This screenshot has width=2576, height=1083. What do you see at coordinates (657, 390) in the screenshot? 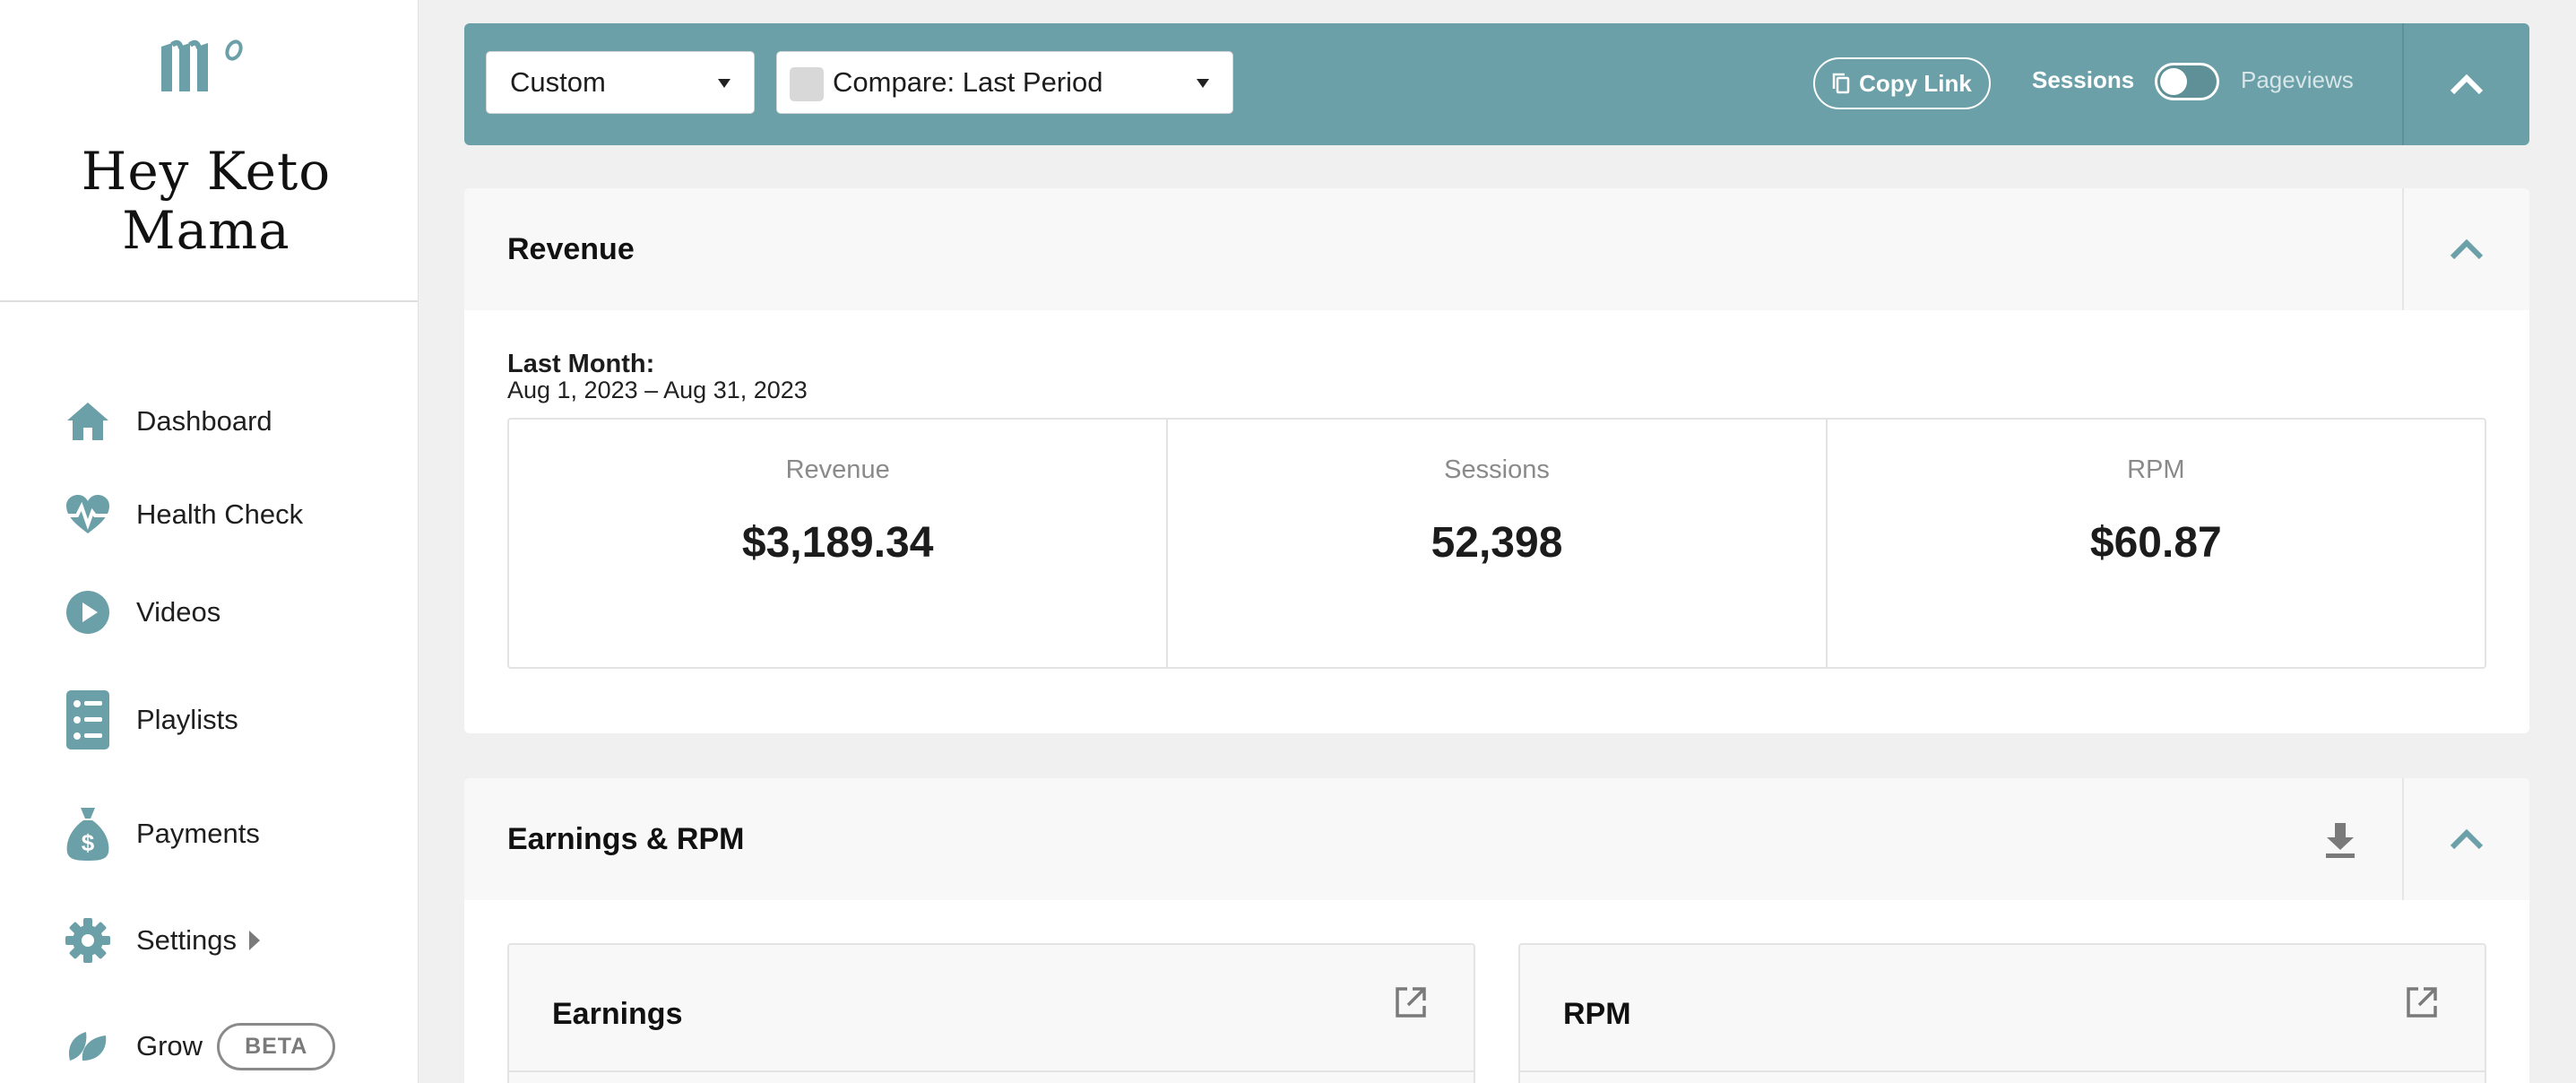
I see `period-dates: Aug 1, 2023 – Aug 31, 2023` at bounding box center [657, 390].